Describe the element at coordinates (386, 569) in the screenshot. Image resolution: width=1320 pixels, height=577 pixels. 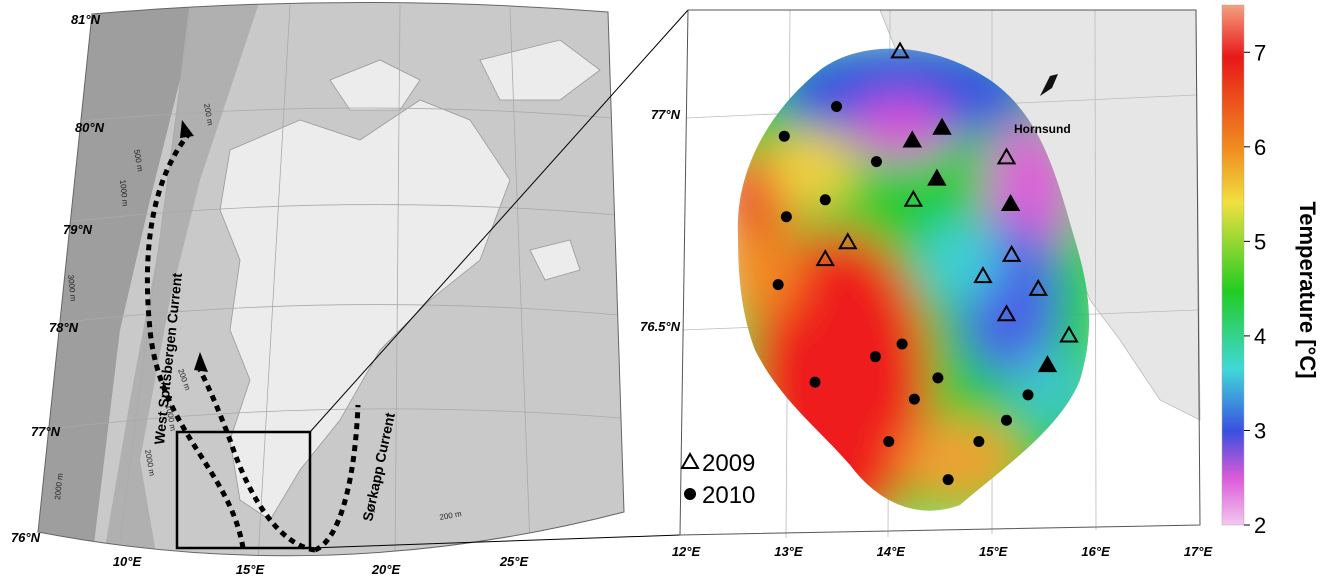
I see `lon-label: 20°E` at that location.